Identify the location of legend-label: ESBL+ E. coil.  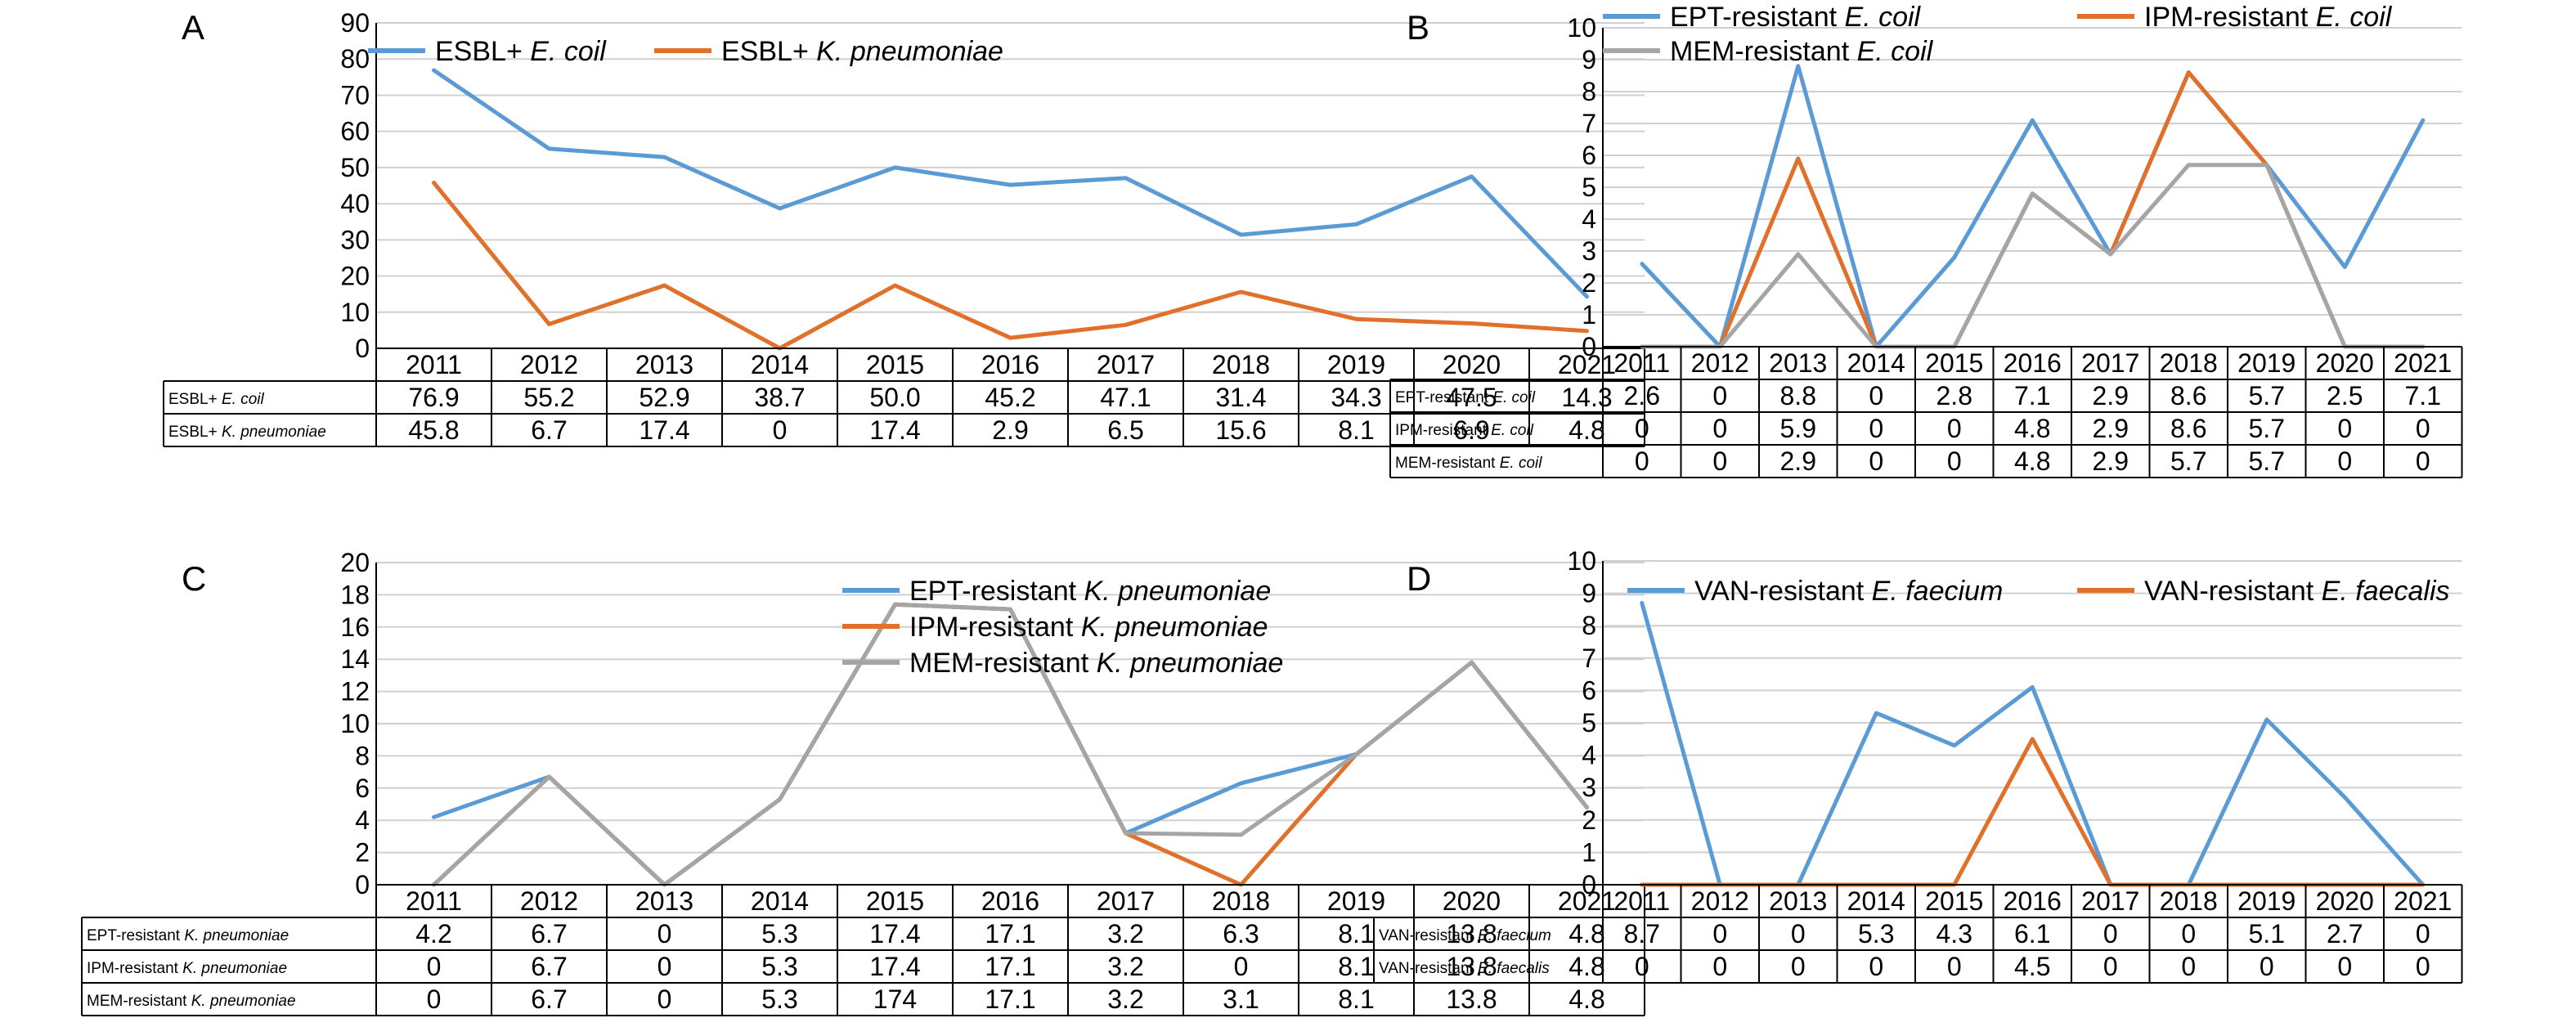
(521, 51).